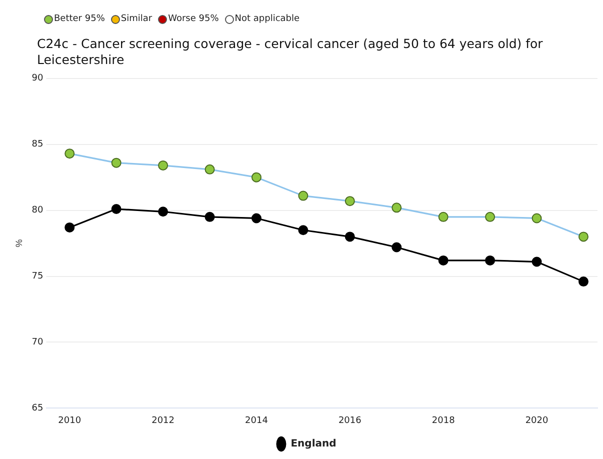  What do you see at coordinates (38, 79) in the screenshot?
I see `y-tick-label: 90` at bounding box center [38, 79].